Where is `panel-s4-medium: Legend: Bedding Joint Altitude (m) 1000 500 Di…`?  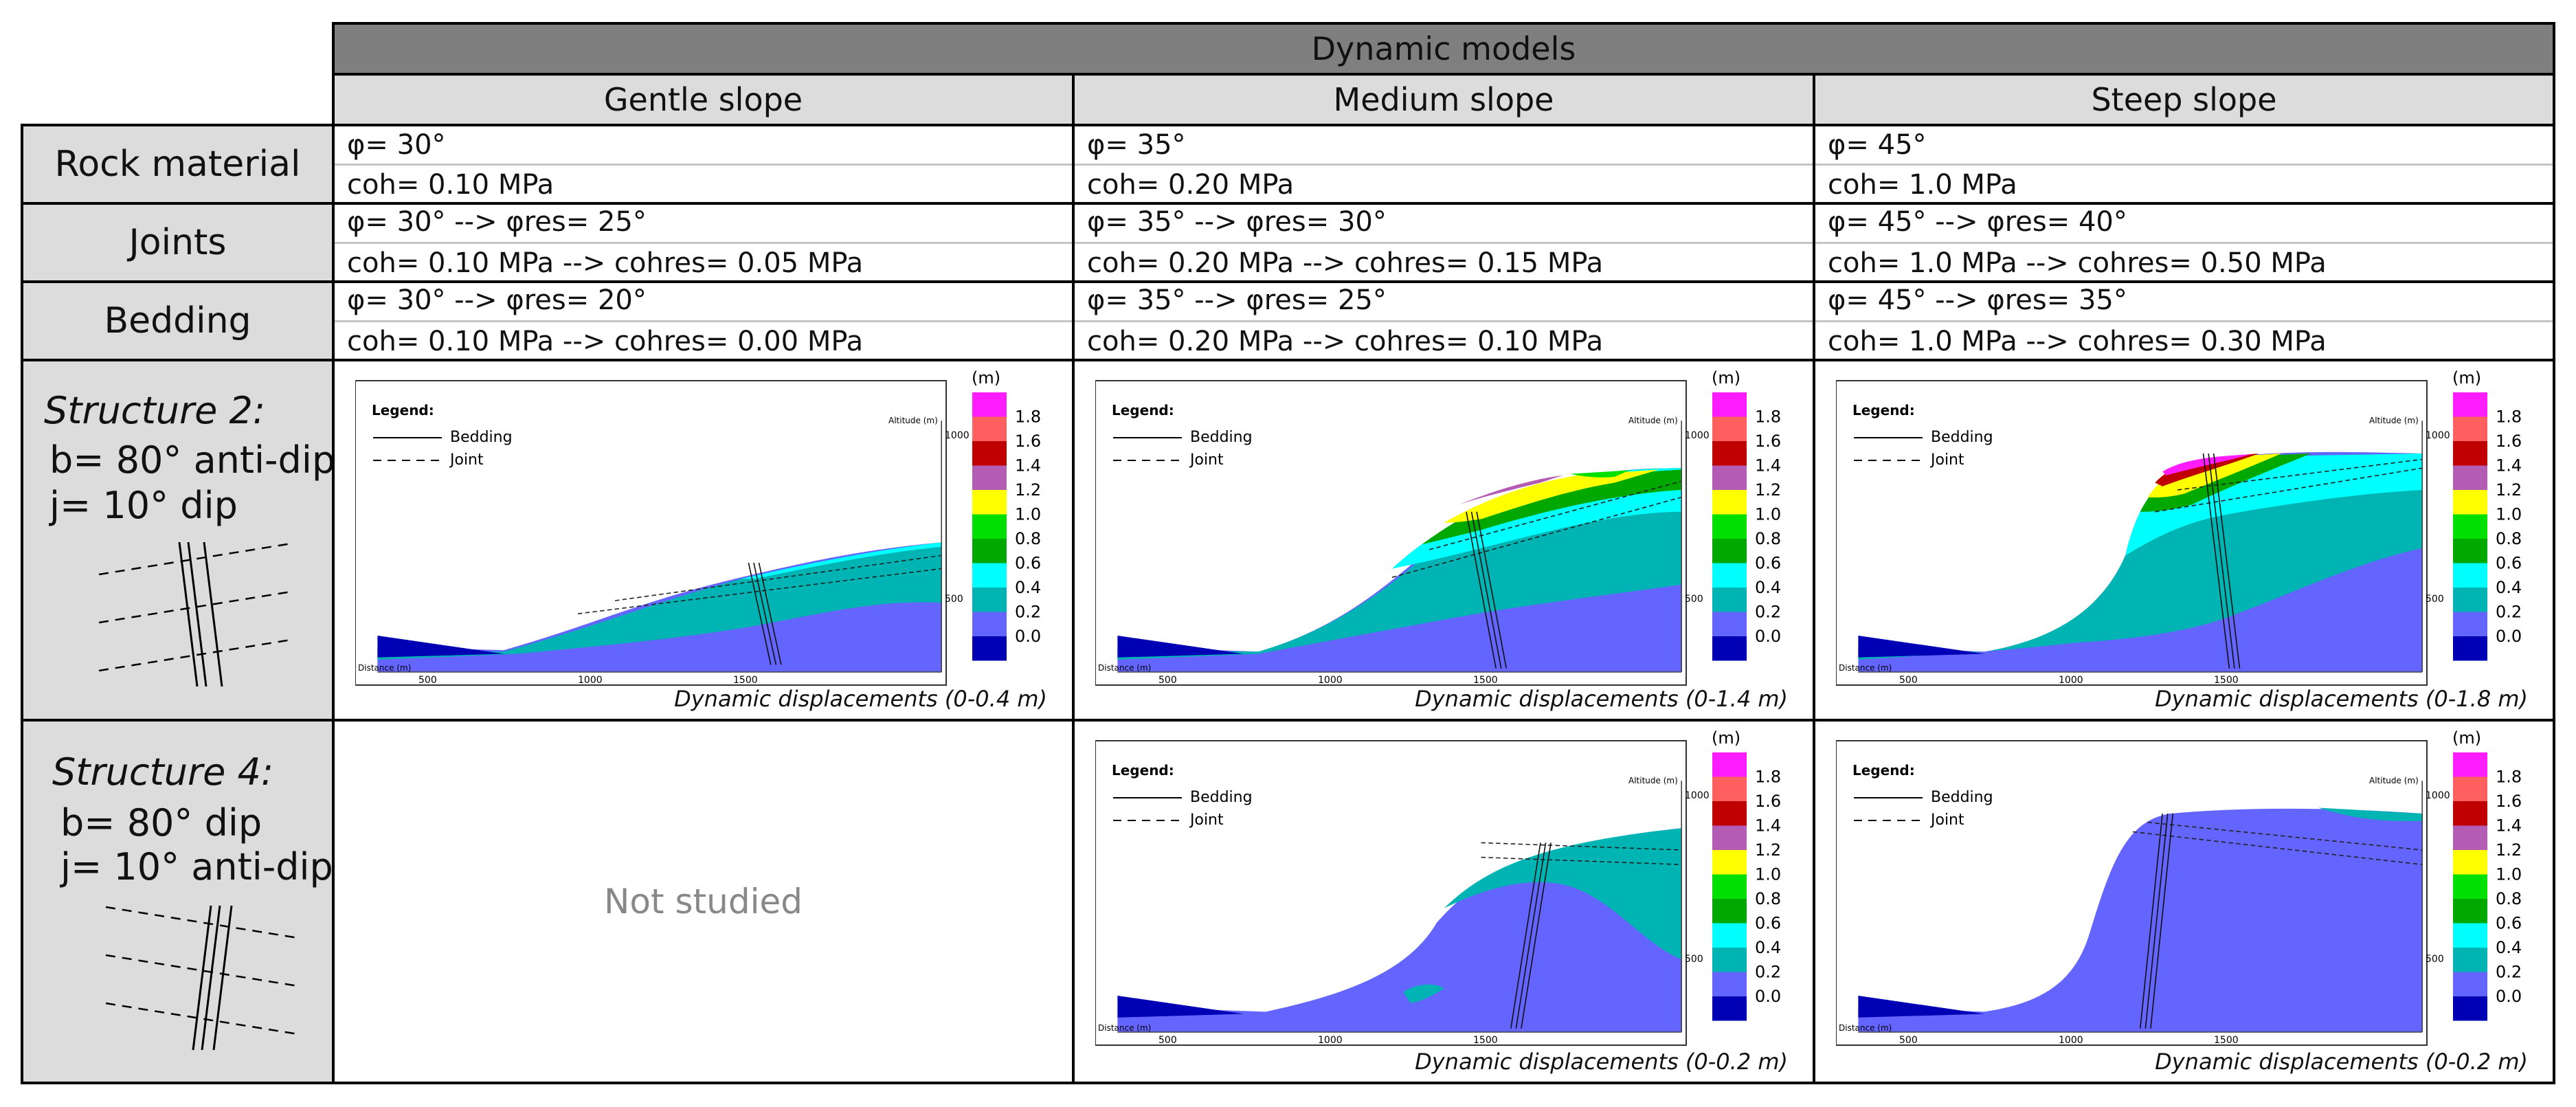
panel-s4-medium: Legend: Bedding Joint Altitude (m) 1000 500 Di… is located at coordinates (1443, 901).